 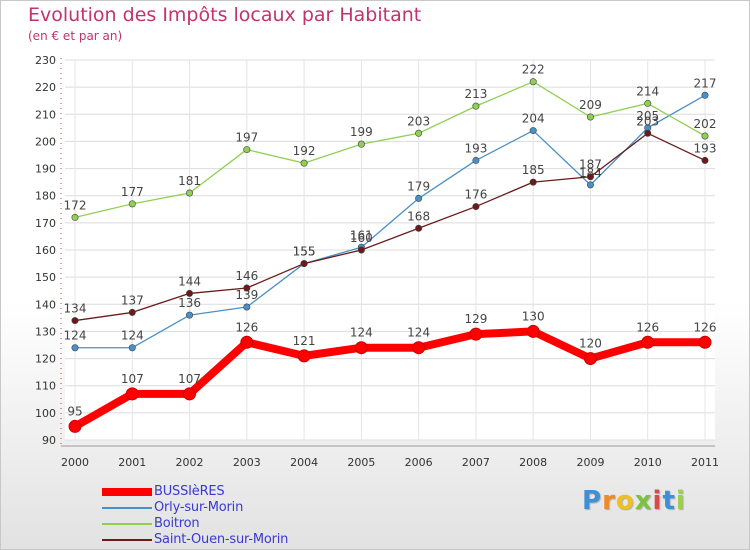 What do you see at coordinates (590, 105) in the screenshot?
I see `data-label: 209` at bounding box center [590, 105].